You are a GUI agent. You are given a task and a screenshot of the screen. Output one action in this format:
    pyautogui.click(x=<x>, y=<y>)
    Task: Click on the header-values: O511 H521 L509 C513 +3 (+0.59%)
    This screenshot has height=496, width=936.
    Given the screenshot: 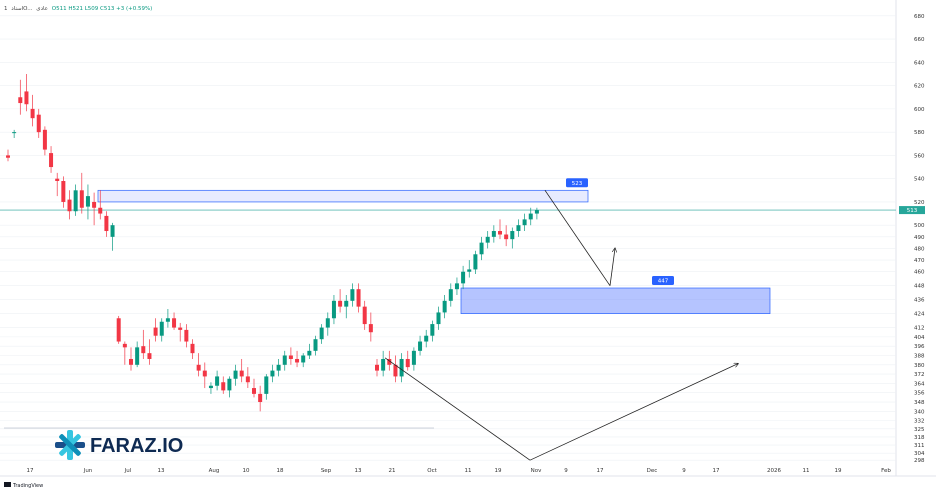 What is the action you would take?
    pyautogui.click(x=102, y=9)
    